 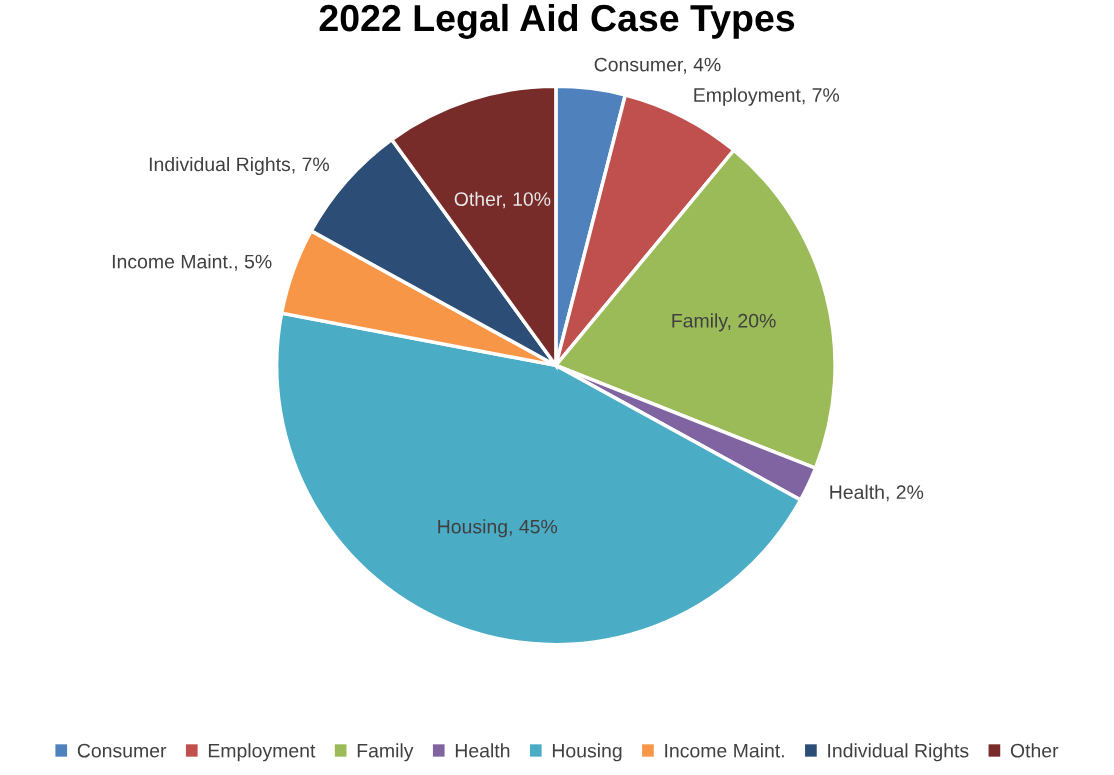 I want to click on legend-label: Family, so click(x=385, y=752).